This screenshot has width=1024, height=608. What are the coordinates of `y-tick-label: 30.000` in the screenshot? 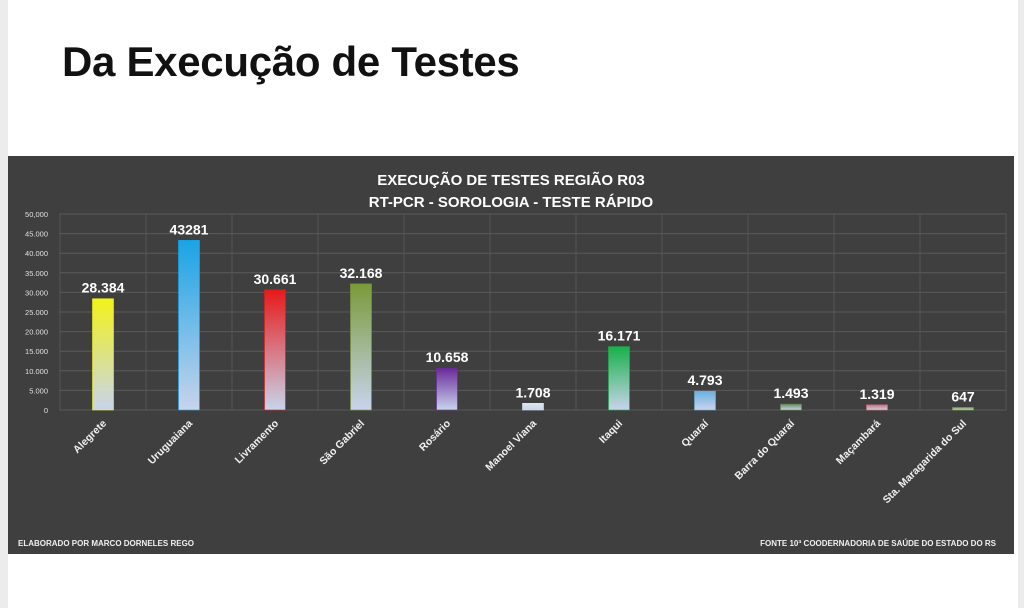 It's located at (36, 292).